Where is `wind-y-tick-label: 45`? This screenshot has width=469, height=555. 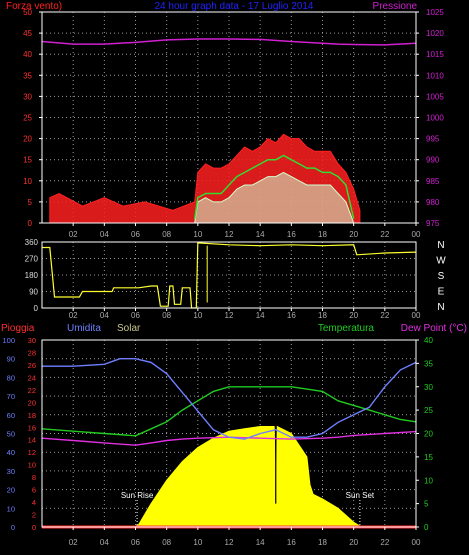
wind-y-tick-label: 45 is located at coordinates (27, 33).